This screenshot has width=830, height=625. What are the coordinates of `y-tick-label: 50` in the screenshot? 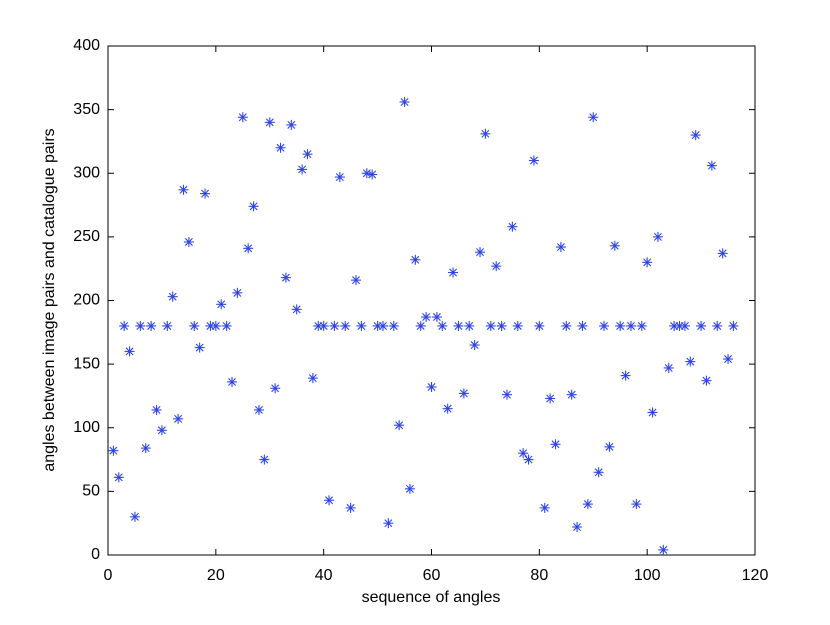 It's located at (91, 491).